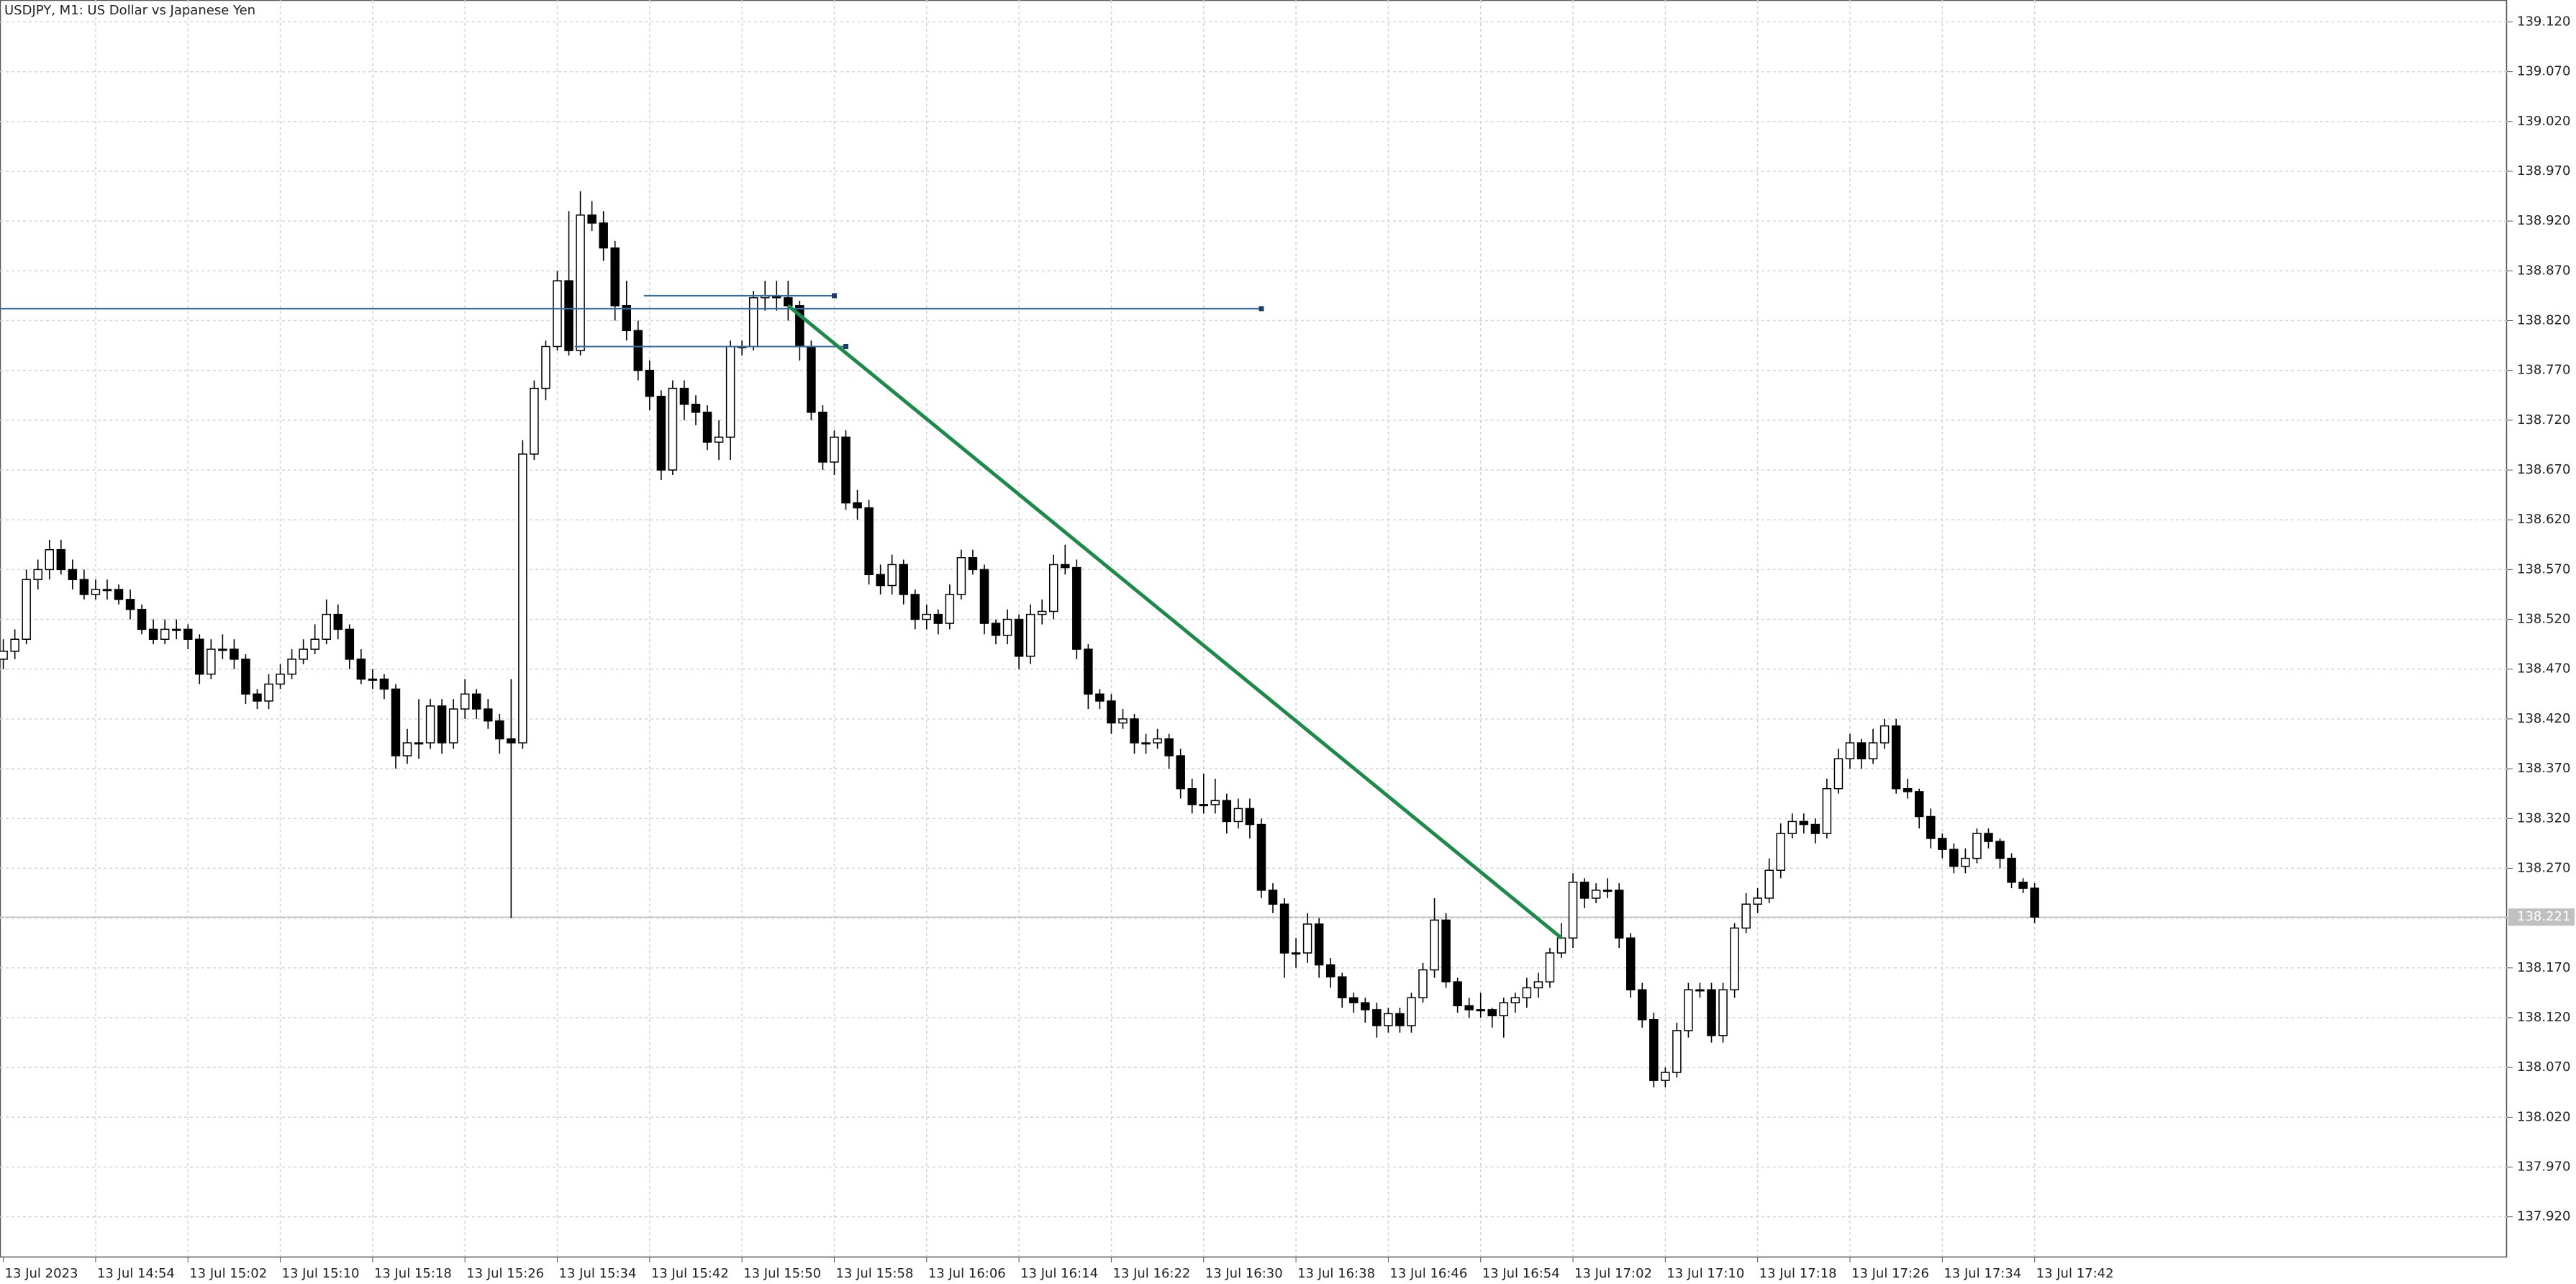 The image size is (2576, 1284). I want to click on y-tick-label: 138.320, so click(2543, 818).